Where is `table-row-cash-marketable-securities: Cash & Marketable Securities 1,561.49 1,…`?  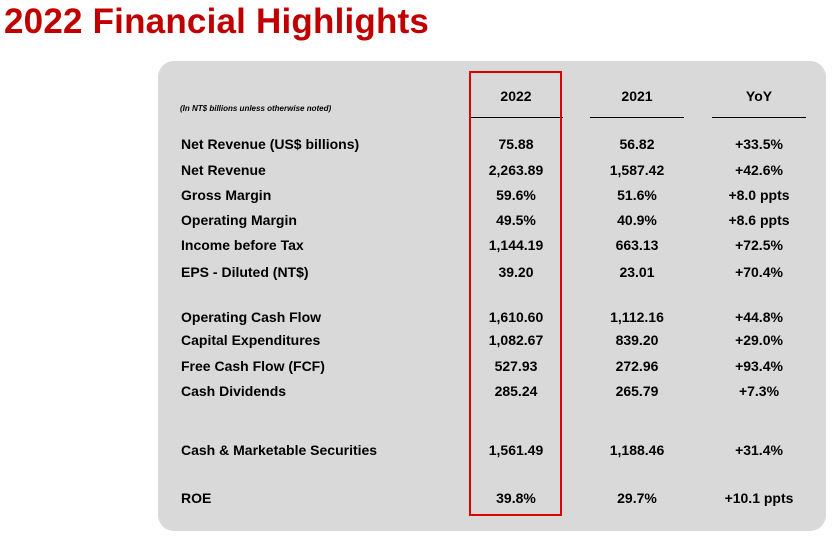
table-row-cash-marketable-securities: Cash & Marketable Securities 1,561.49 1,… is located at coordinates (416, 452).